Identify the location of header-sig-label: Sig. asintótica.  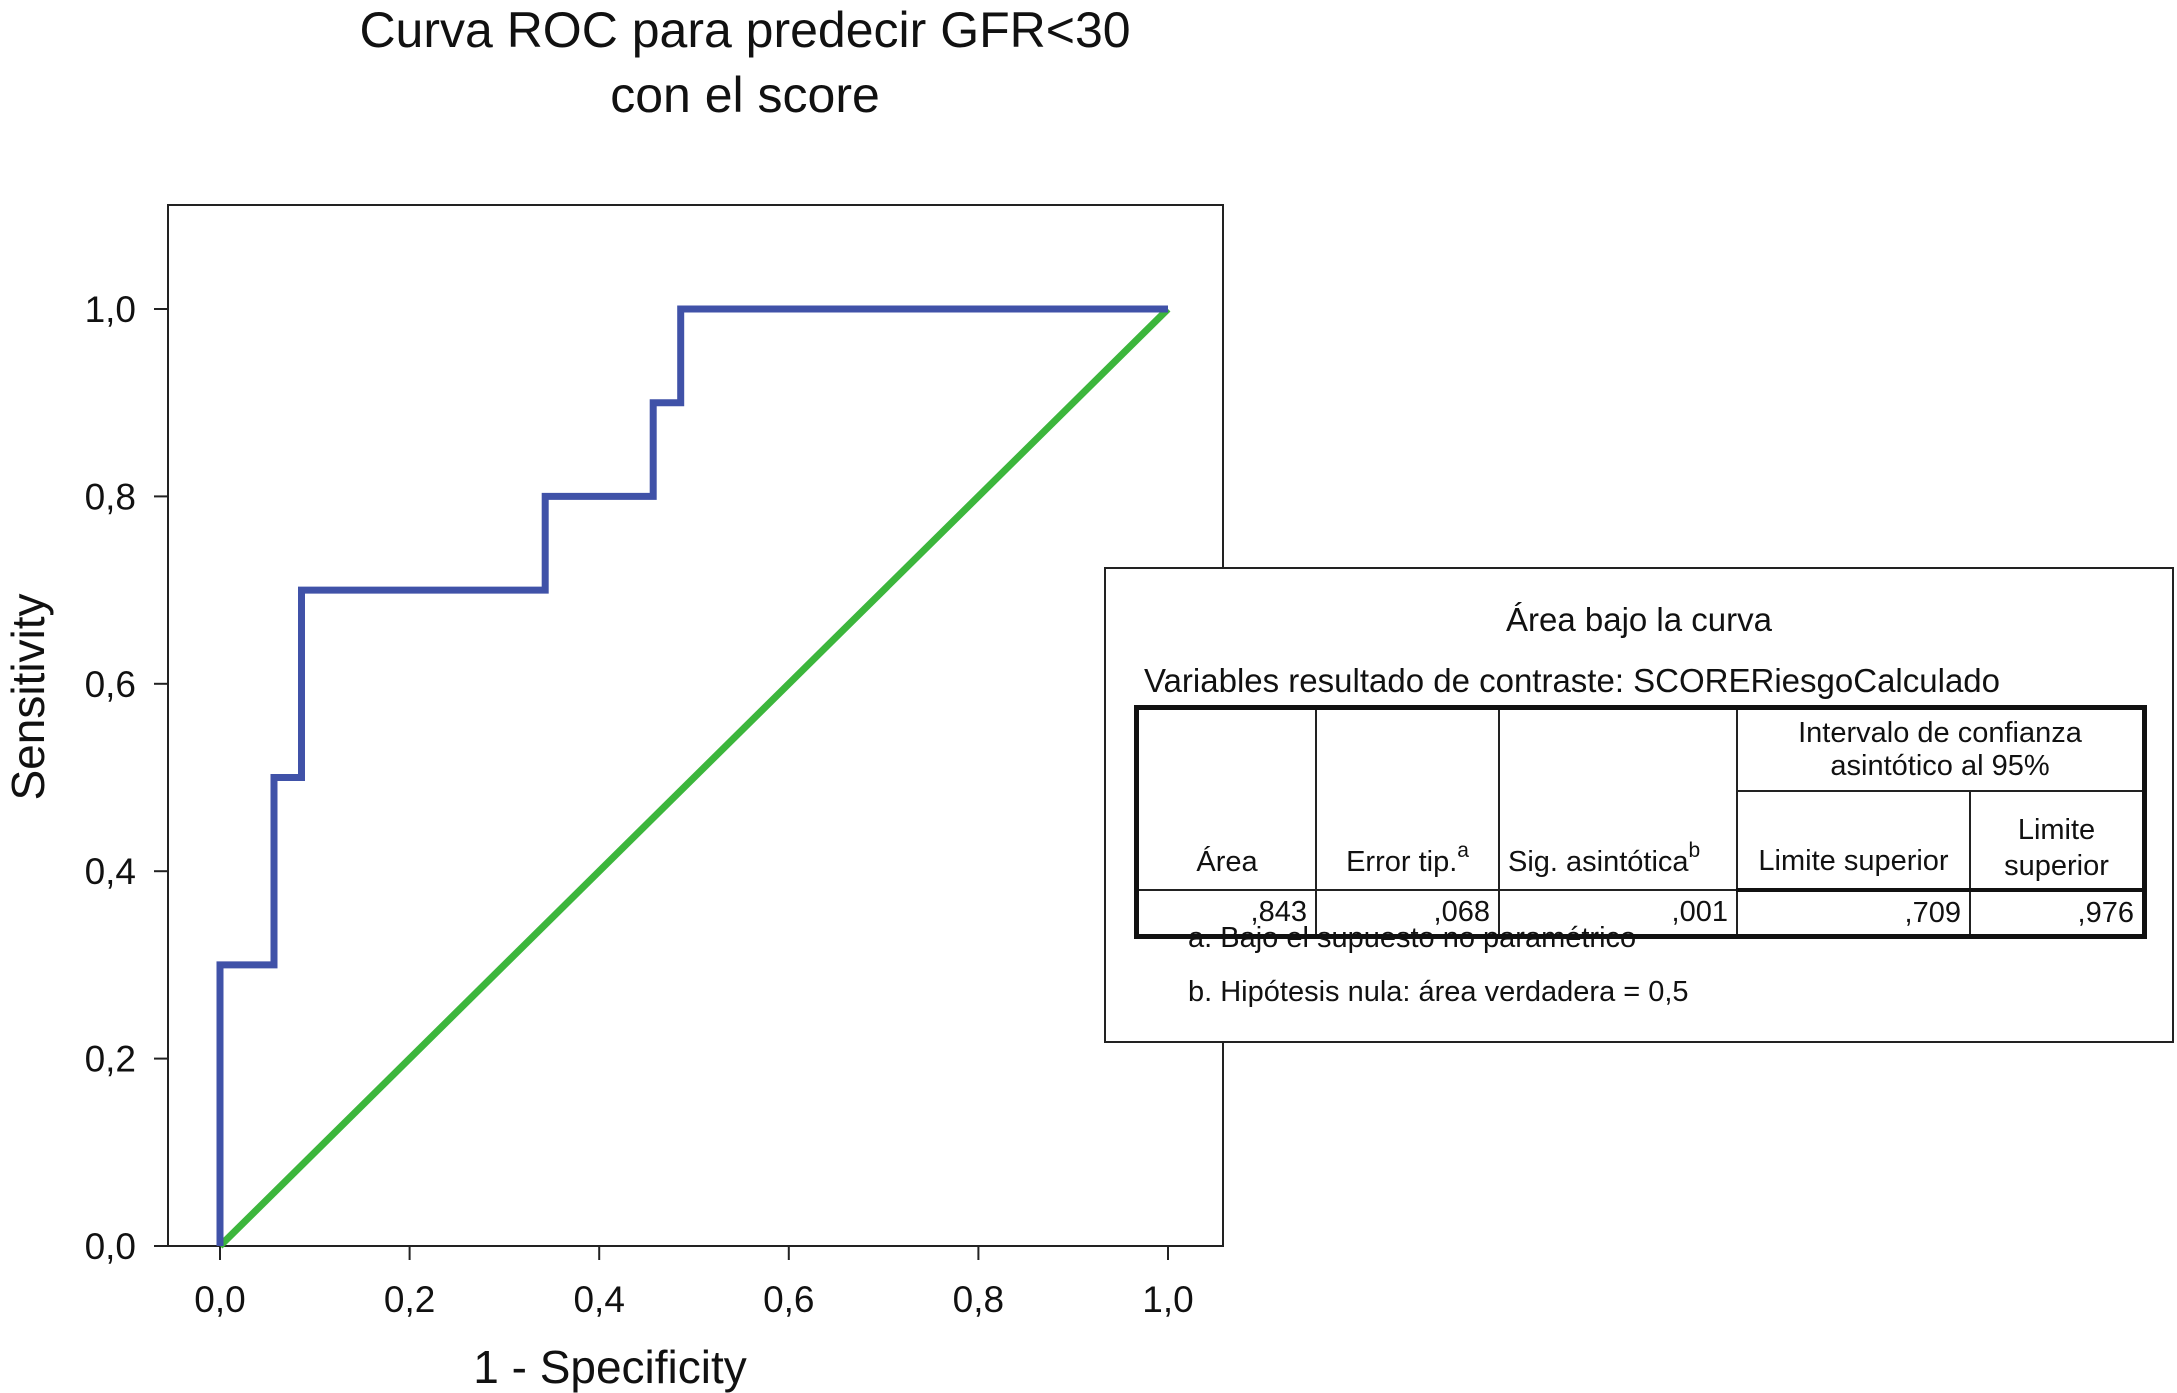
(1598, 862).